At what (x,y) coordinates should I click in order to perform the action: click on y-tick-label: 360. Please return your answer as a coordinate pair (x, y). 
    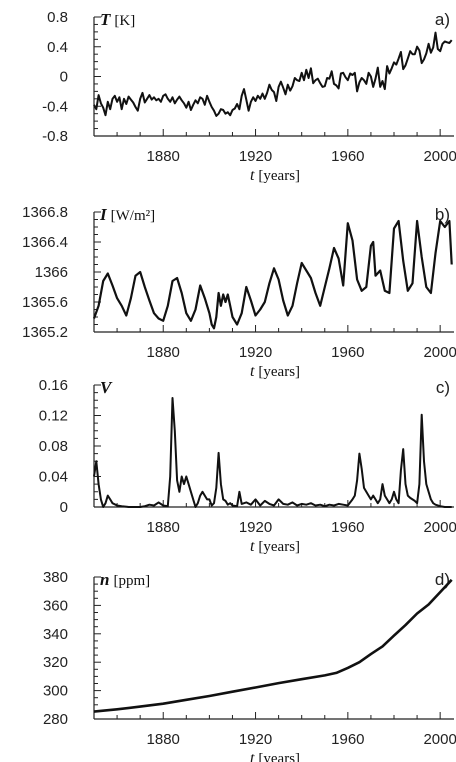
    Looking at the image, I should click on (55, 605).